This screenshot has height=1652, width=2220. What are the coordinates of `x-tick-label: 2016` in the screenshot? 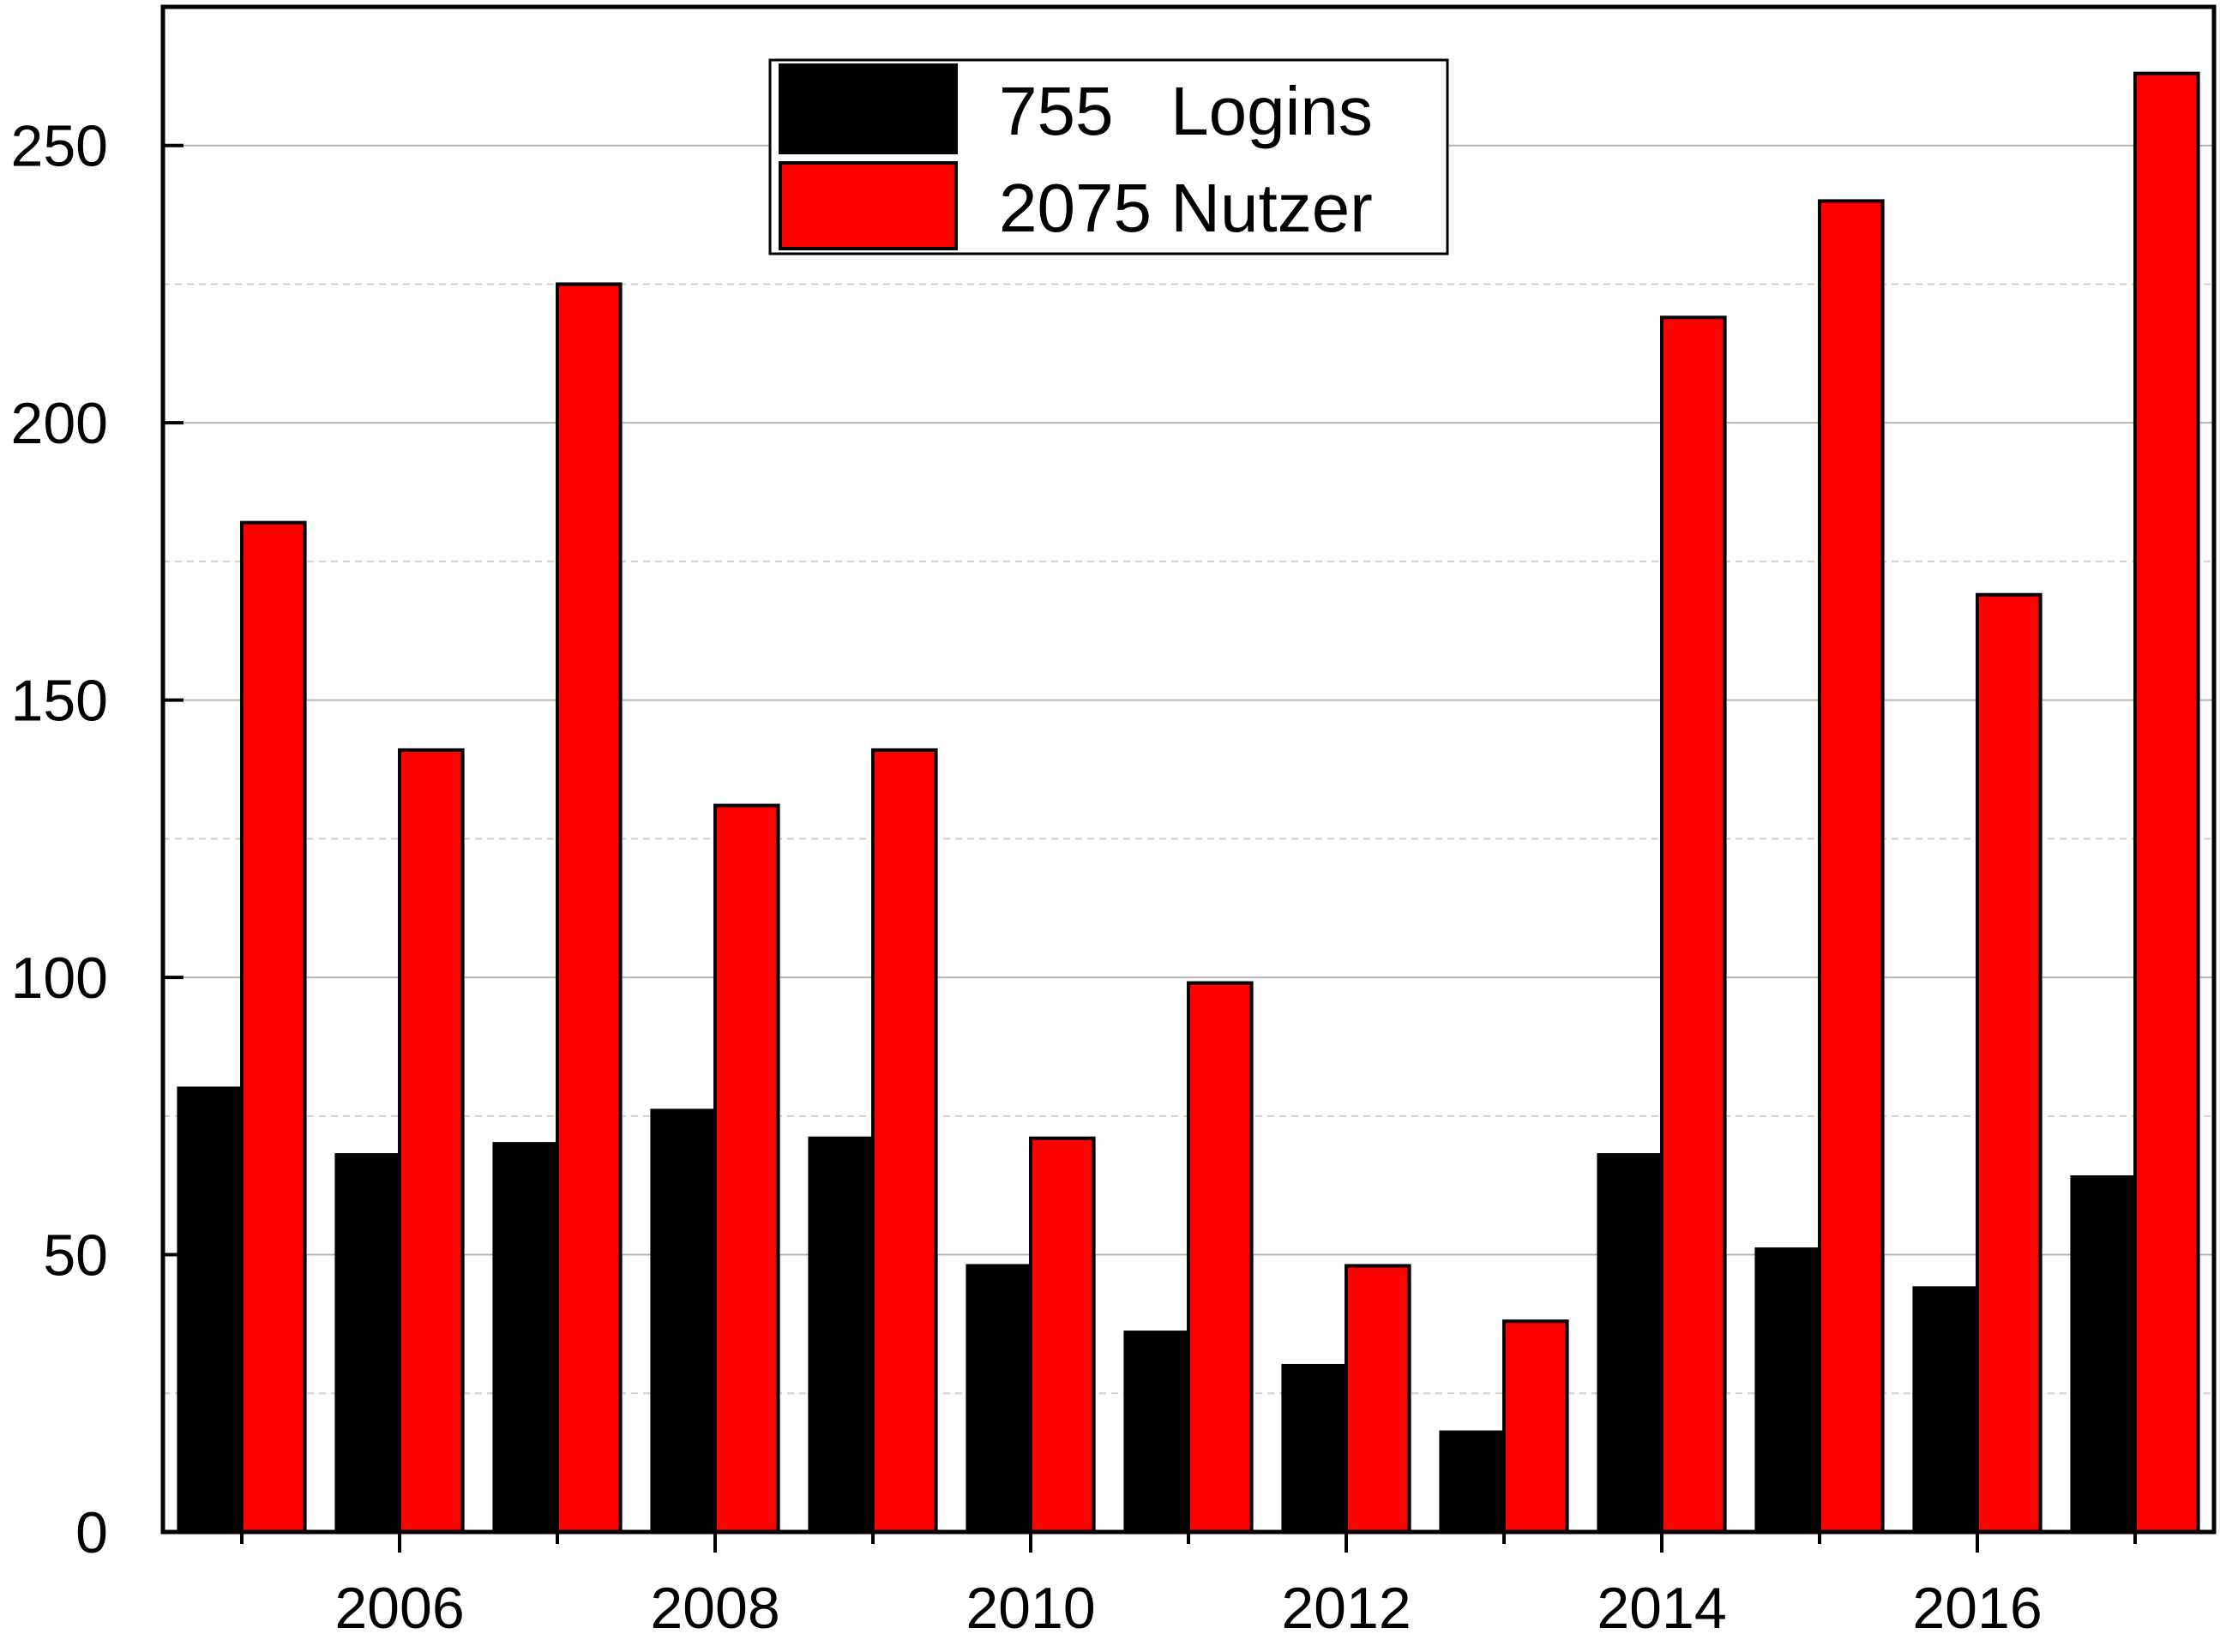 It's located at (1977, 1608).